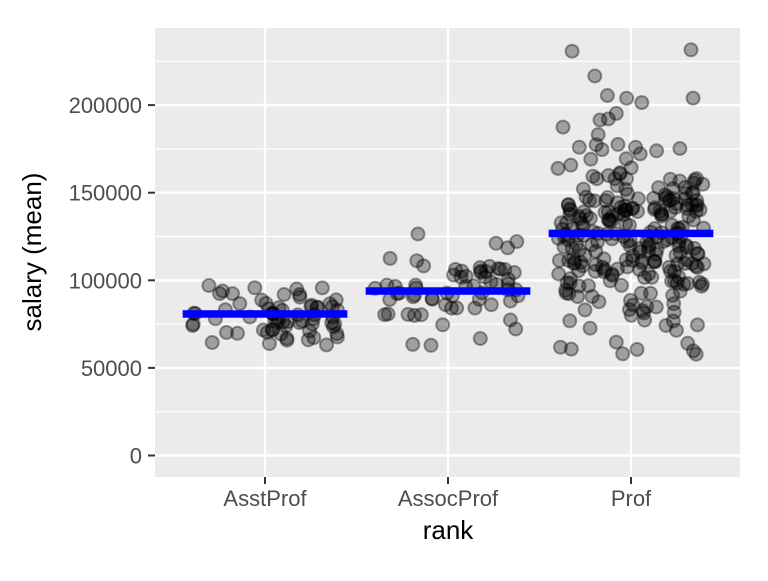 This screenshot has height=581, width=768. I want to click on mean-crossbar-assocprof, so click(448, 291).